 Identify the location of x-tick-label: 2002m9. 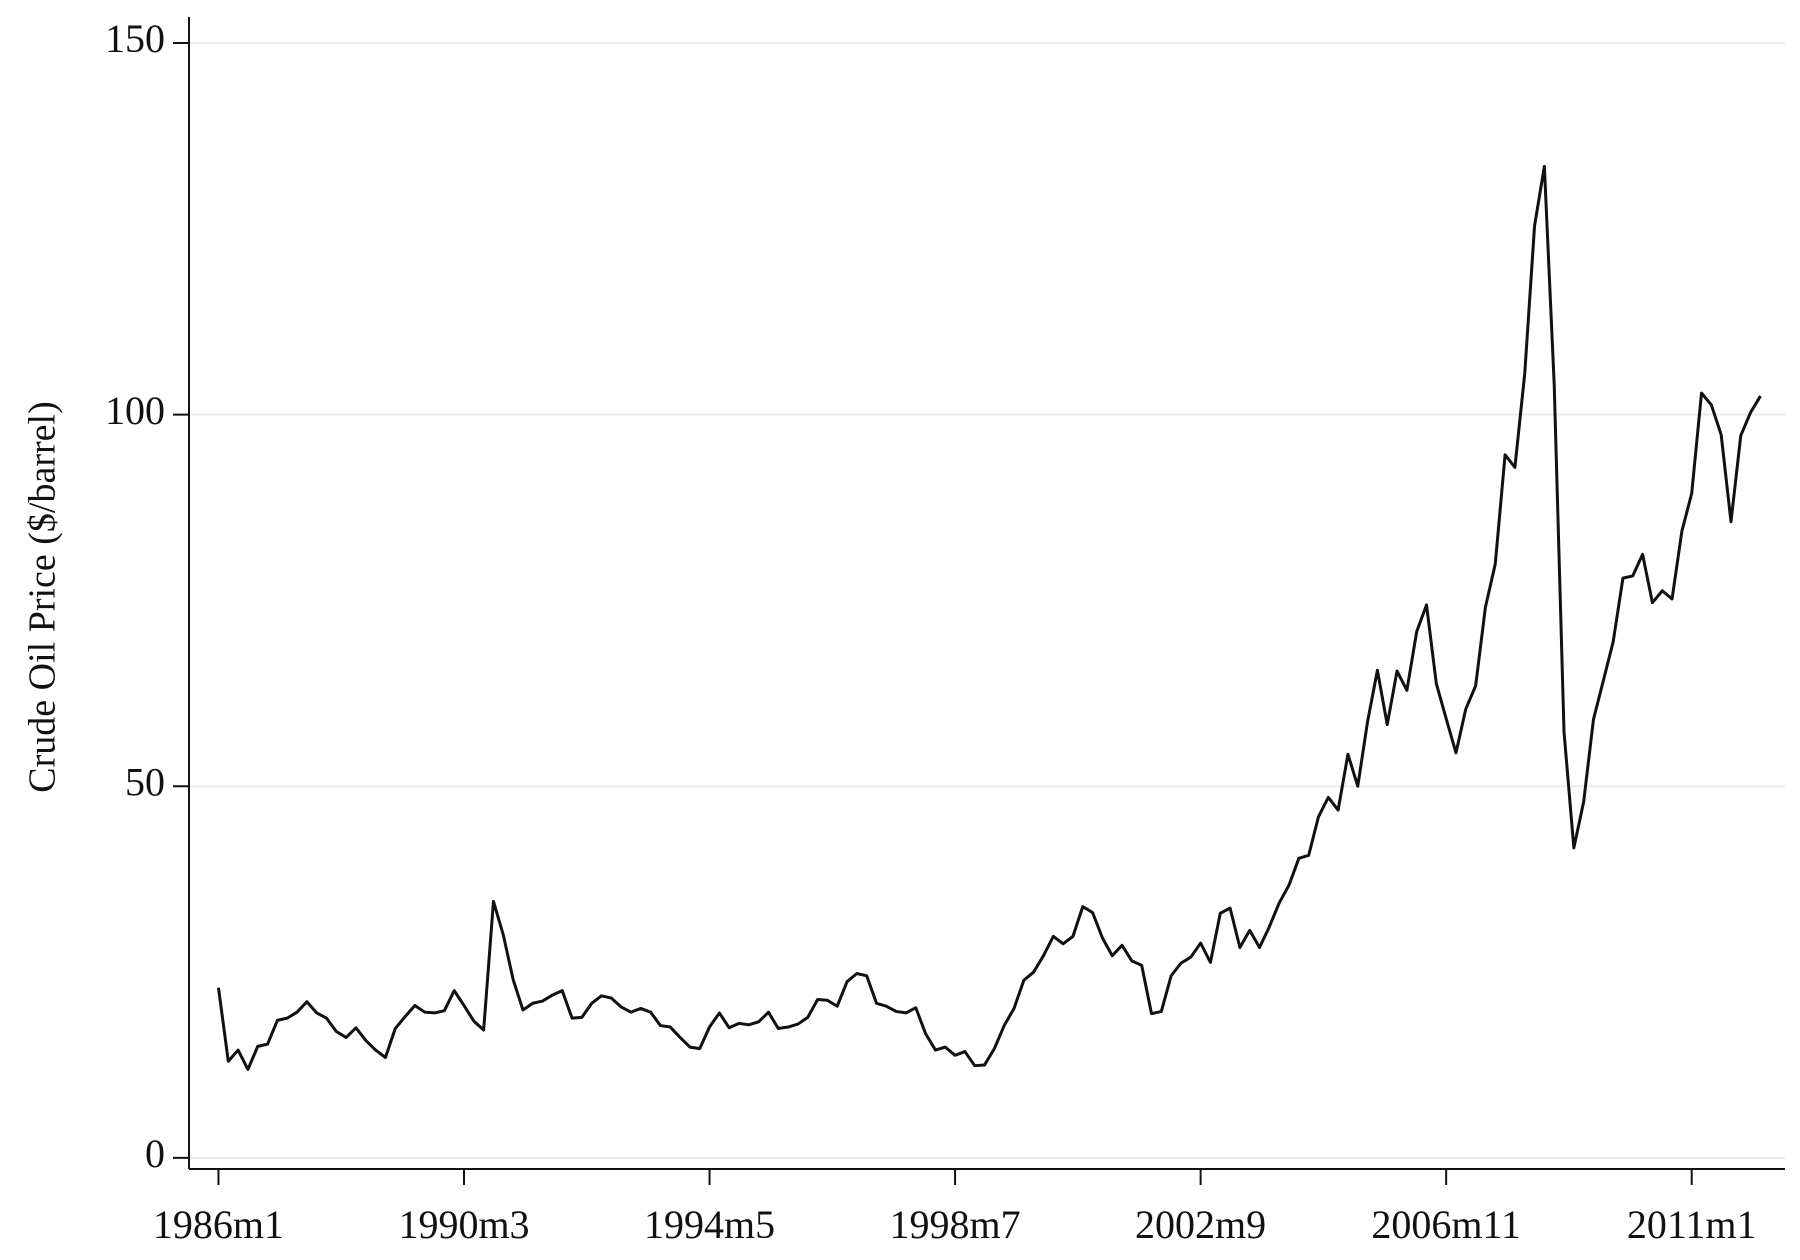
(1200, 1224).